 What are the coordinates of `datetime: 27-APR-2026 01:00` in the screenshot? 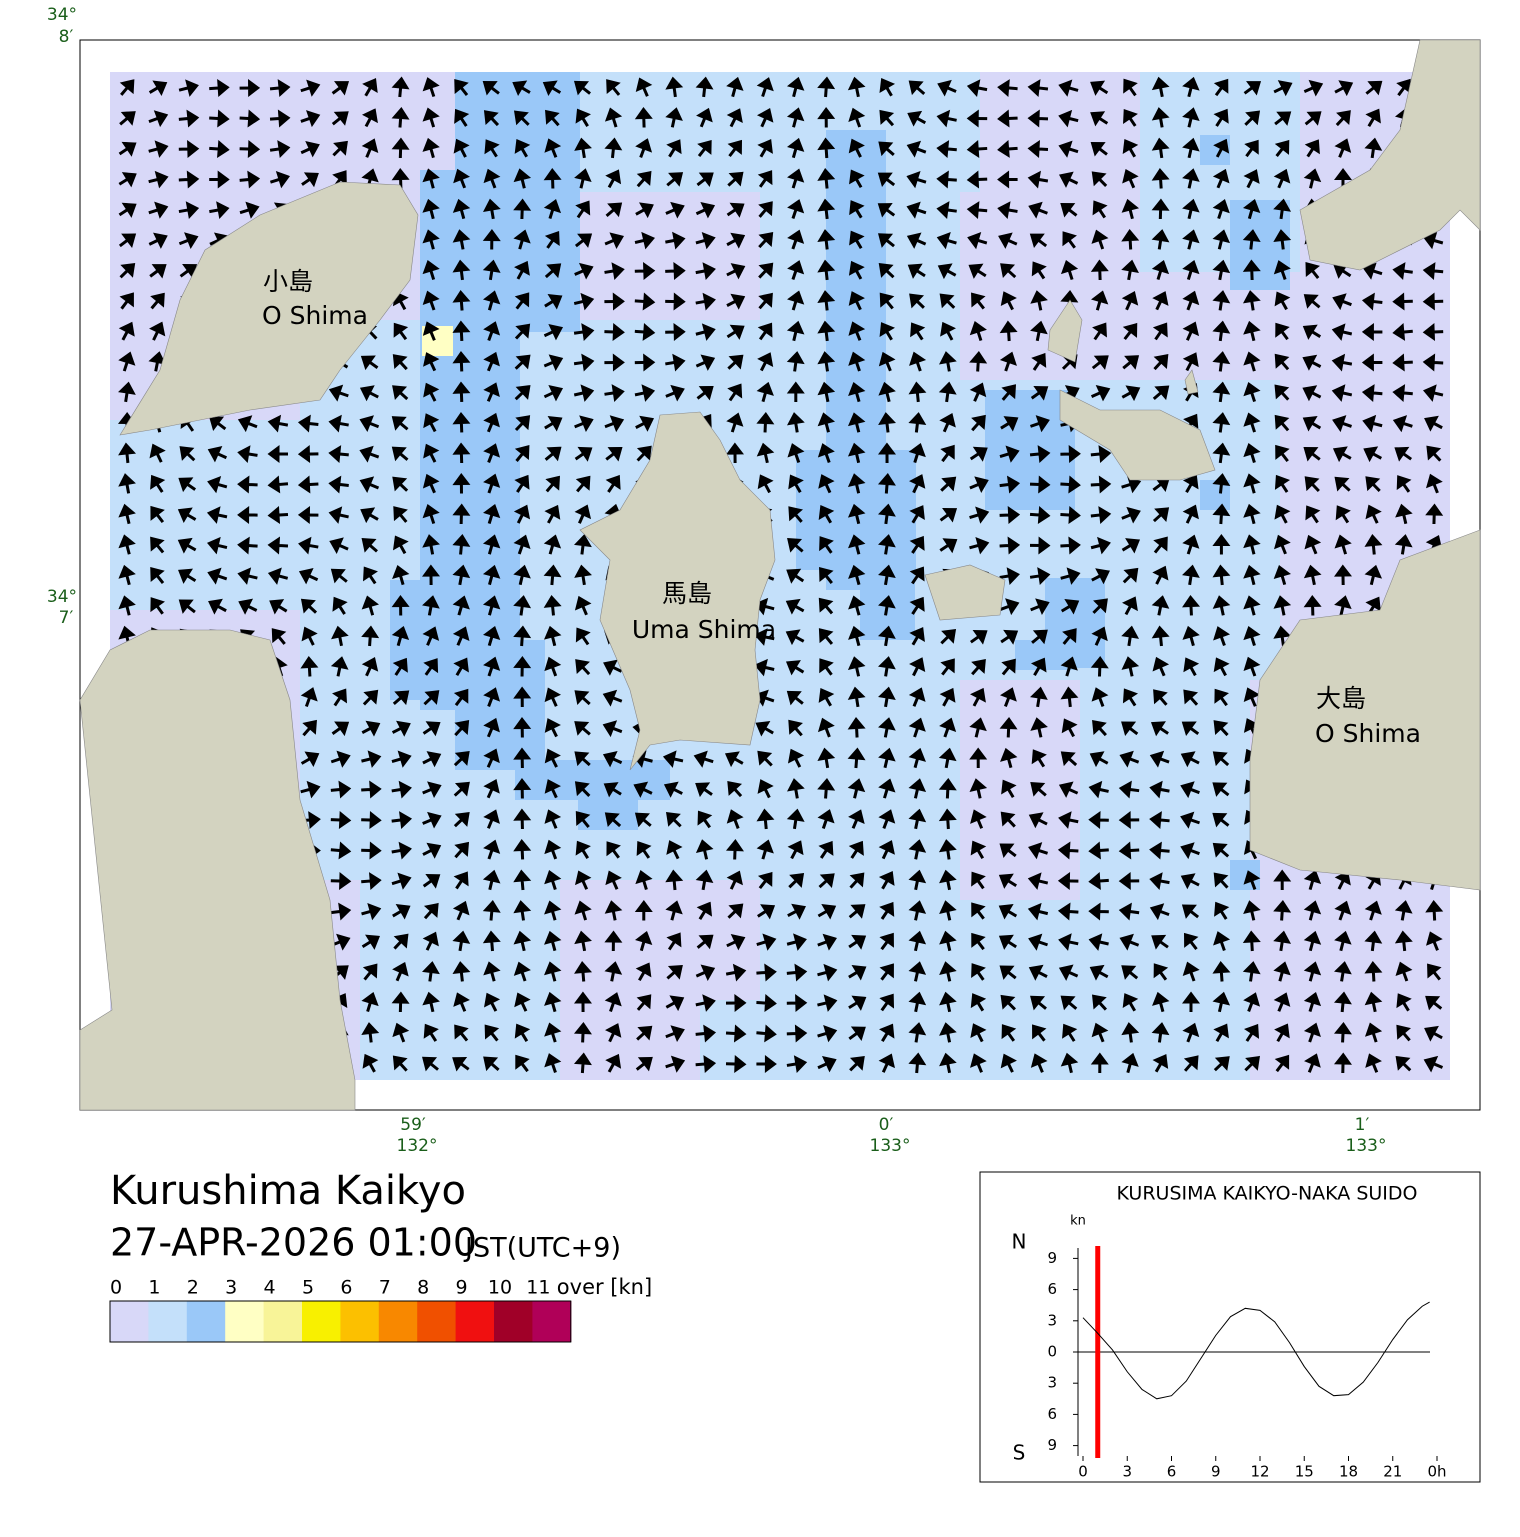 It's located at (293, 1243).